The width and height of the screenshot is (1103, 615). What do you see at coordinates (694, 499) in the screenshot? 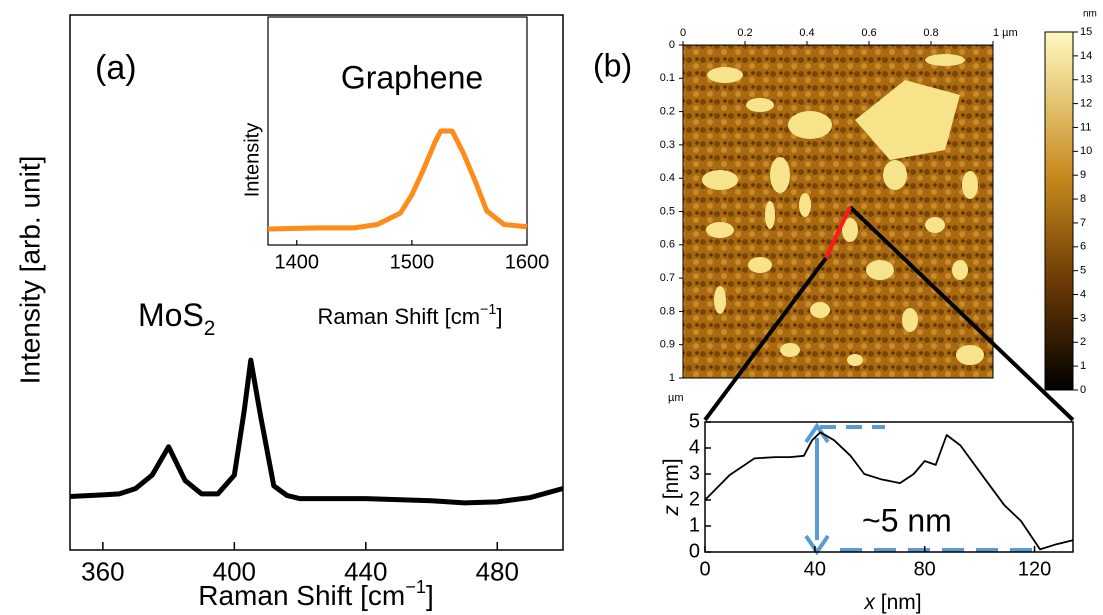
I see `y-tick-label: 2` at bounding box center [694, 499].